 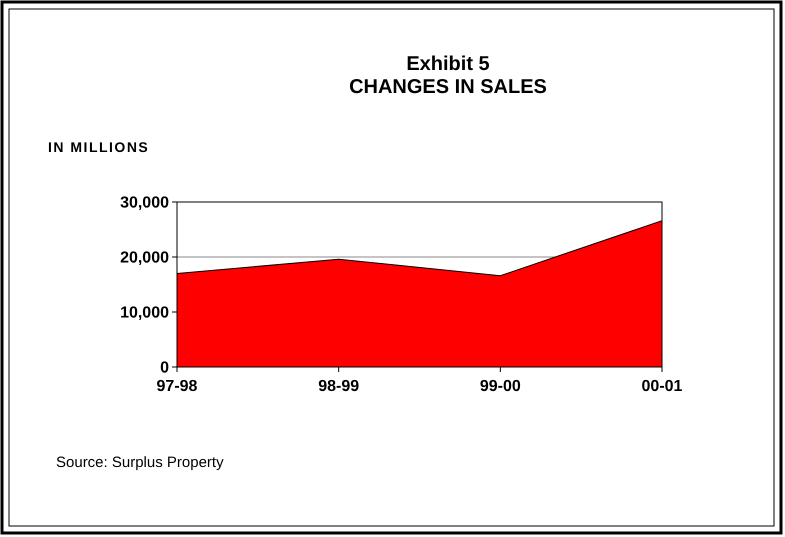 I want to click on x-tick-label: 98-99, so click(x=339, y=386).